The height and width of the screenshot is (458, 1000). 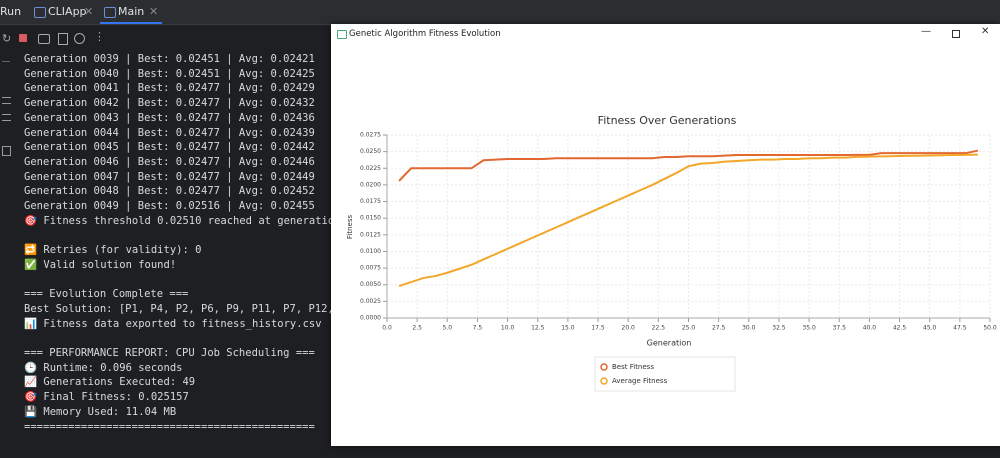 What do you see at coordinates (103, 367) in the screenshot?
I see `console-line: 🕒 Runtime: 0.096 seconds` at bounding box center [103, 367].